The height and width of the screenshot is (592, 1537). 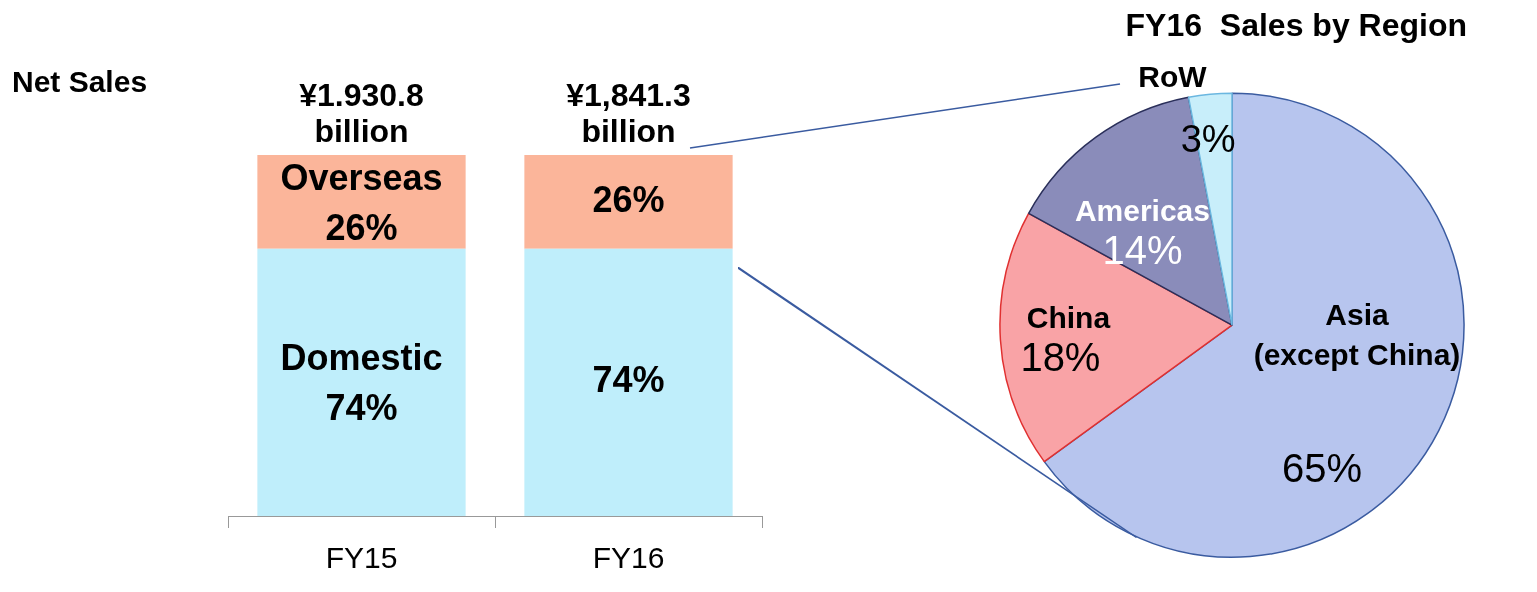 What do you see at coordinates (361, 112) in the screenshot?
I see `annotation: ¥1.930.8 billion` at bounding box center [361, 112].